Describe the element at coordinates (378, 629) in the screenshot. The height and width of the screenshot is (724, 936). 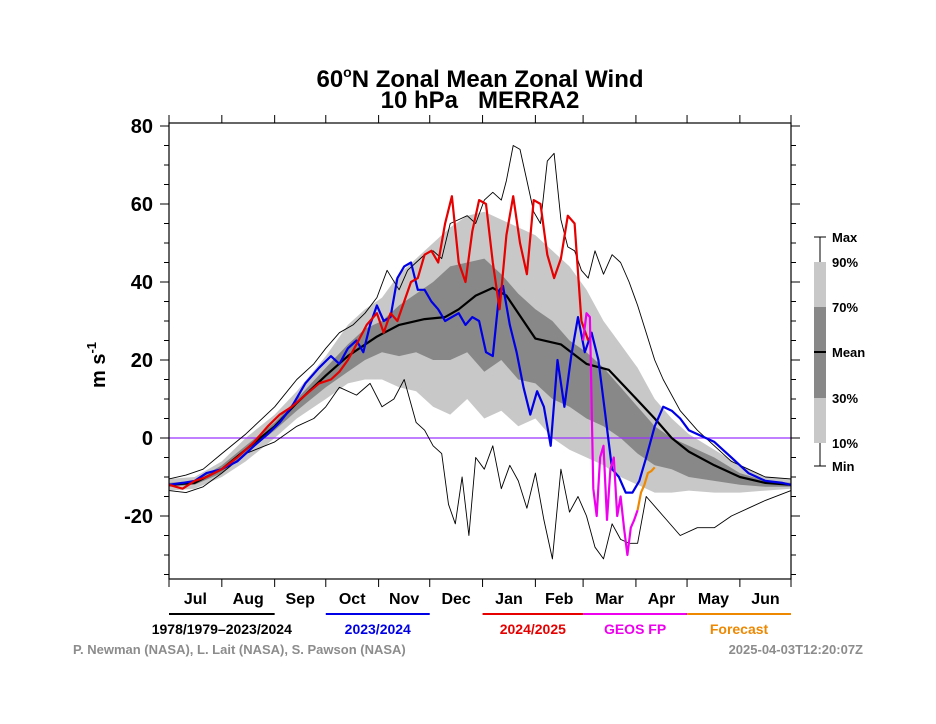
I see `legend-label: 2023/2024` at that location.